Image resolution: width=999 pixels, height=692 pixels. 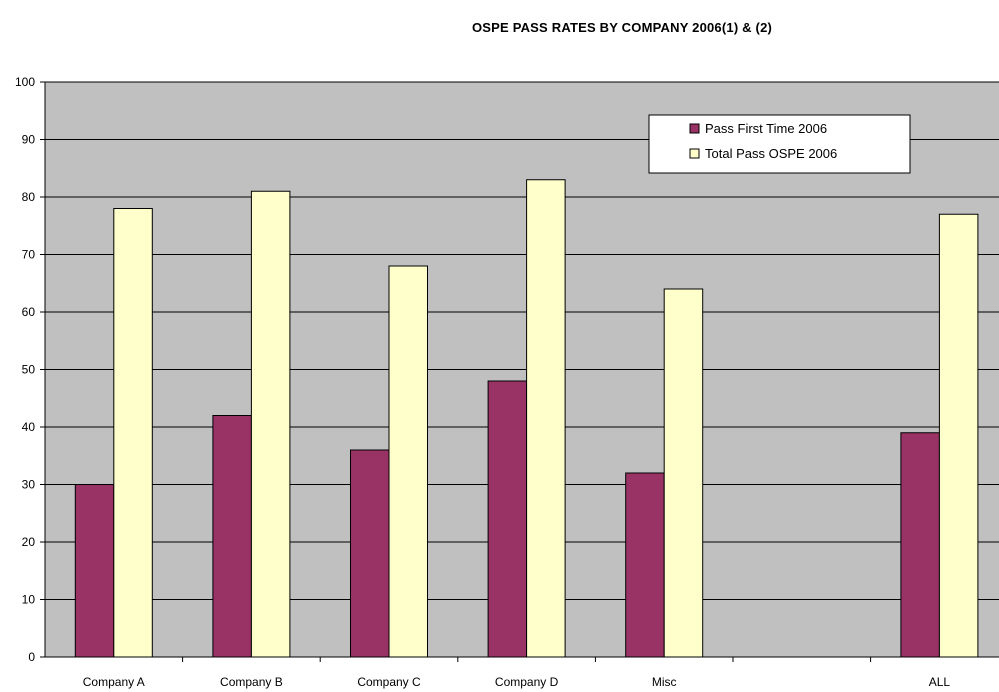 I want to click on x-tick-label: Company D, so click(x=527, y=682).